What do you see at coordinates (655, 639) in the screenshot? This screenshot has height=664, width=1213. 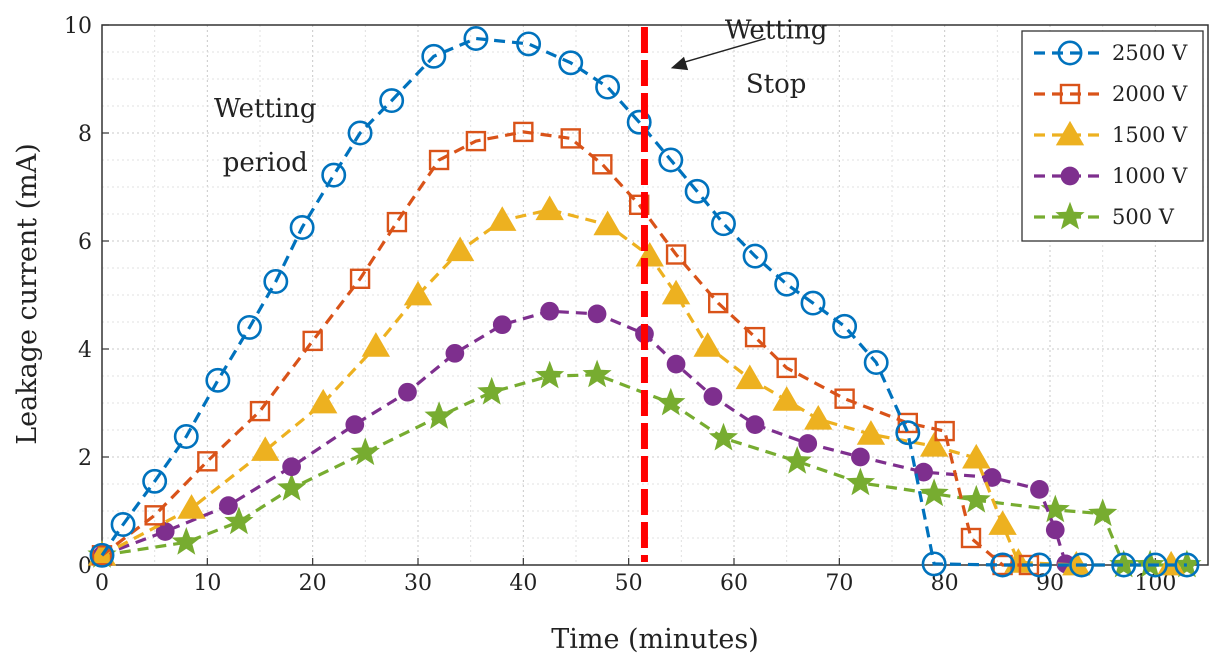 I see `x-axis-label: Time (minutes)` at bounding box center [655, 639].